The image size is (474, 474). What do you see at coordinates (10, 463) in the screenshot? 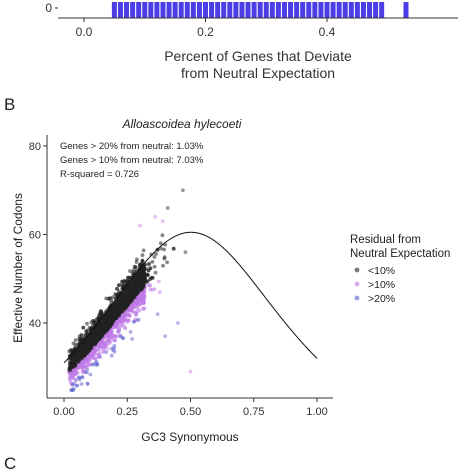
I see `panel-label-c: C` at bounding box center [10, 463].